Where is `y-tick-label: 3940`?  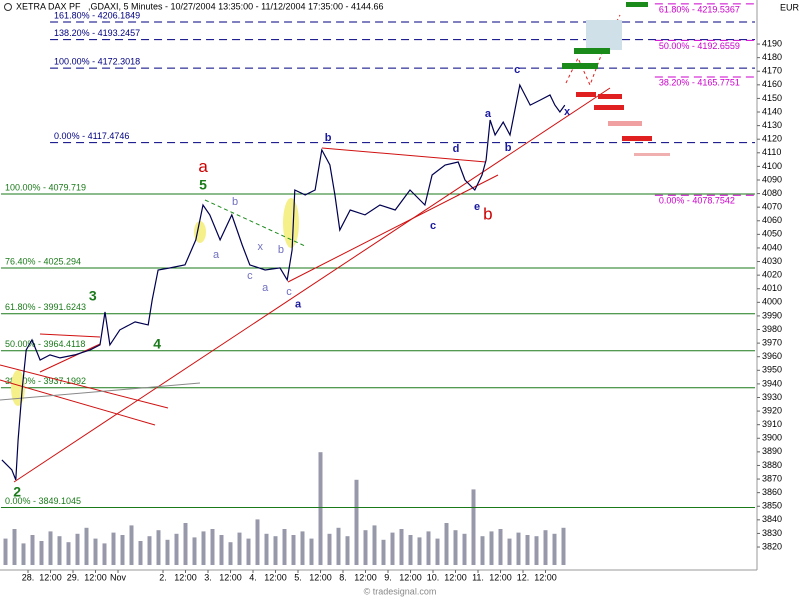
y-tick-label: 3940 is located at coordinates (772, 383).